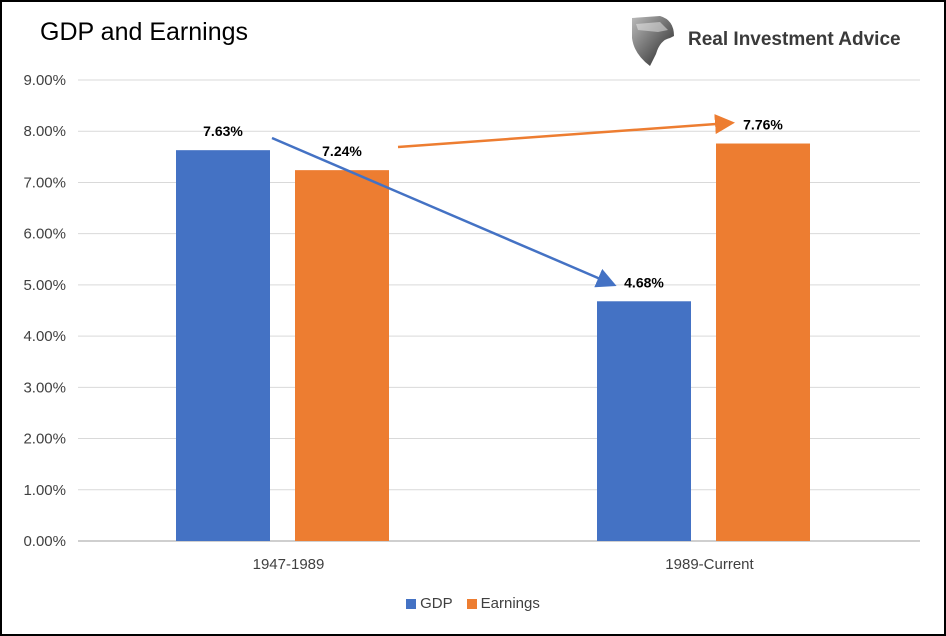  I want to click on chart-title: GDP and Earnings, so click(144, 32).